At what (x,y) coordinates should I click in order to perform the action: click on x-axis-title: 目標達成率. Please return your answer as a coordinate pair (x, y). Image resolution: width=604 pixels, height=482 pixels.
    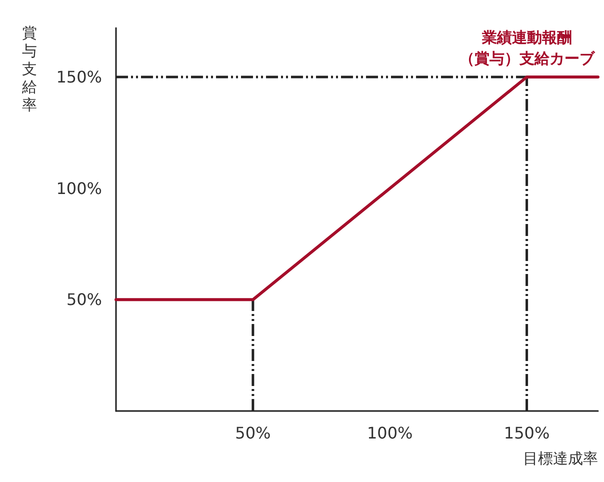
    Looking at the image, I should click on (560, 459).